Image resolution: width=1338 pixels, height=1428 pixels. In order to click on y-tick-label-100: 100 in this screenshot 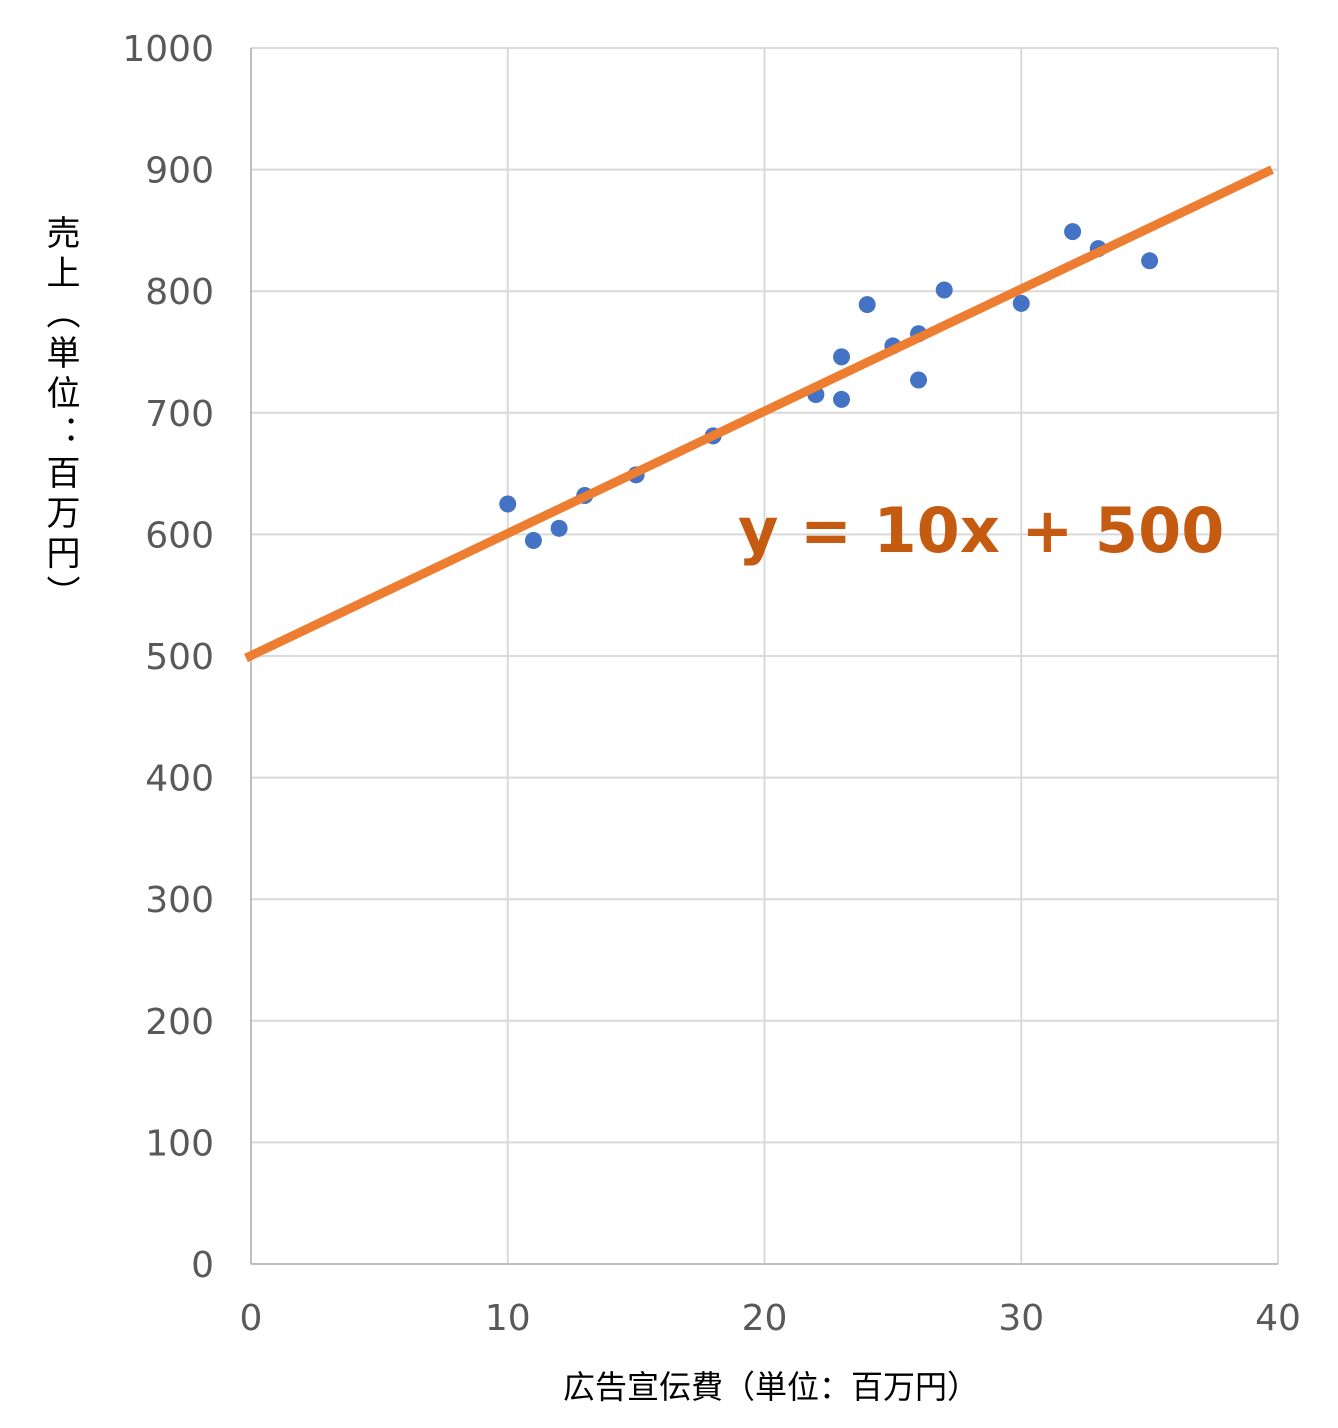, I will do `click(179, 1143)`.